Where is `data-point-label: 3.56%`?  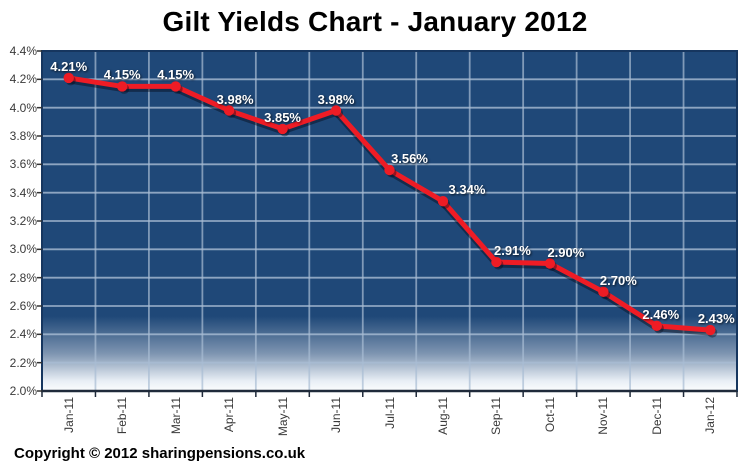
data-point-label: 3.56% is located at coordinates (409, 158).